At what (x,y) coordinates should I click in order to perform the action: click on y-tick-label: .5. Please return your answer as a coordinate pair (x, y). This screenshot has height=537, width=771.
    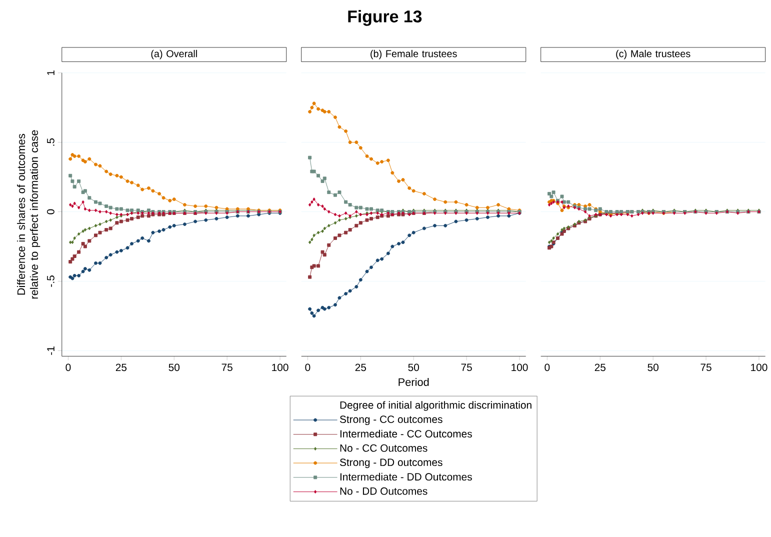
    Looking at the image, I should click on (50, 142).